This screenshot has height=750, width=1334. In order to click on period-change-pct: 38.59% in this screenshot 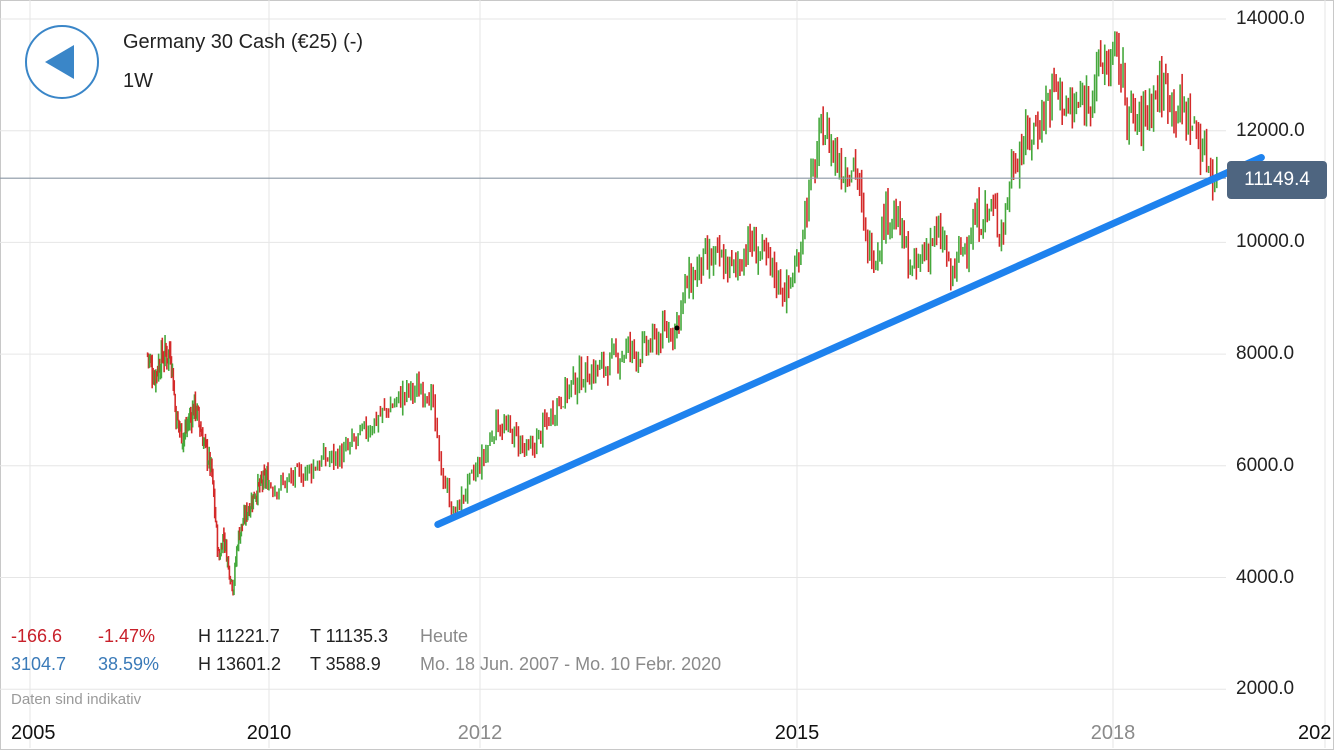, I will do `click(129, 664)`.